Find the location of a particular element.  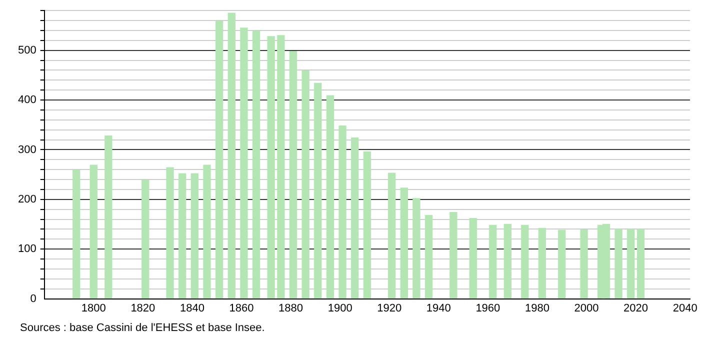

x-tick-label: 1900 is located at coordinates (340, 308).